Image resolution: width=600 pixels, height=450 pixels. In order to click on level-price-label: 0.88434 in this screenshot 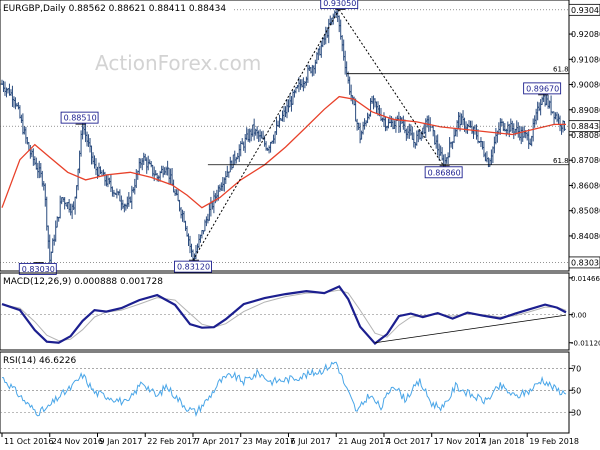, I will do `click(585, 126)`.